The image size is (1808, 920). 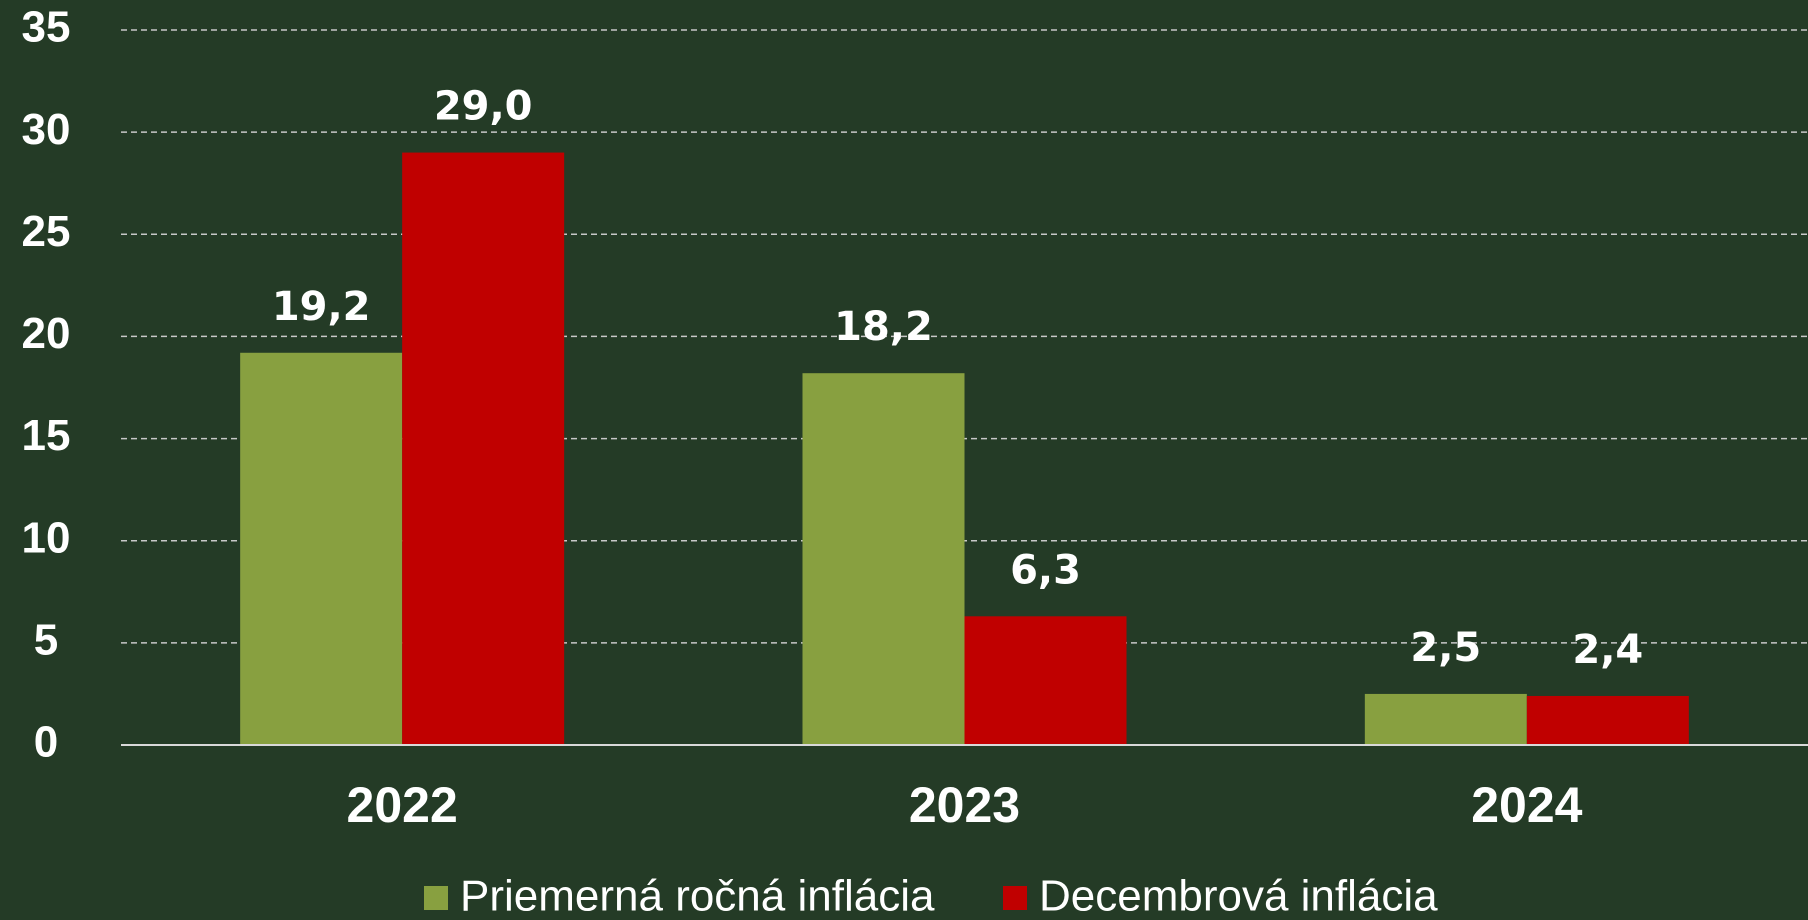 I want to click on legend-label: Priemerná ročná inflácia, so click(x=697, y=896).